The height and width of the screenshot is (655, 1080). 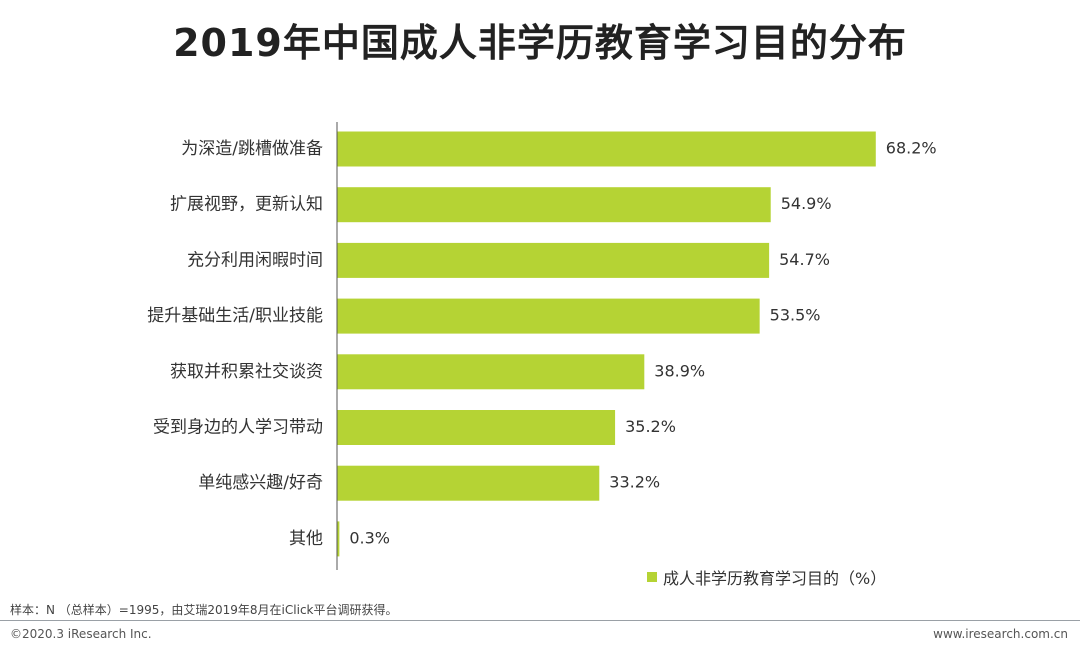 I want to click on category-label-3: 提升基础生活/职业技能, so click(x=235, y=316).